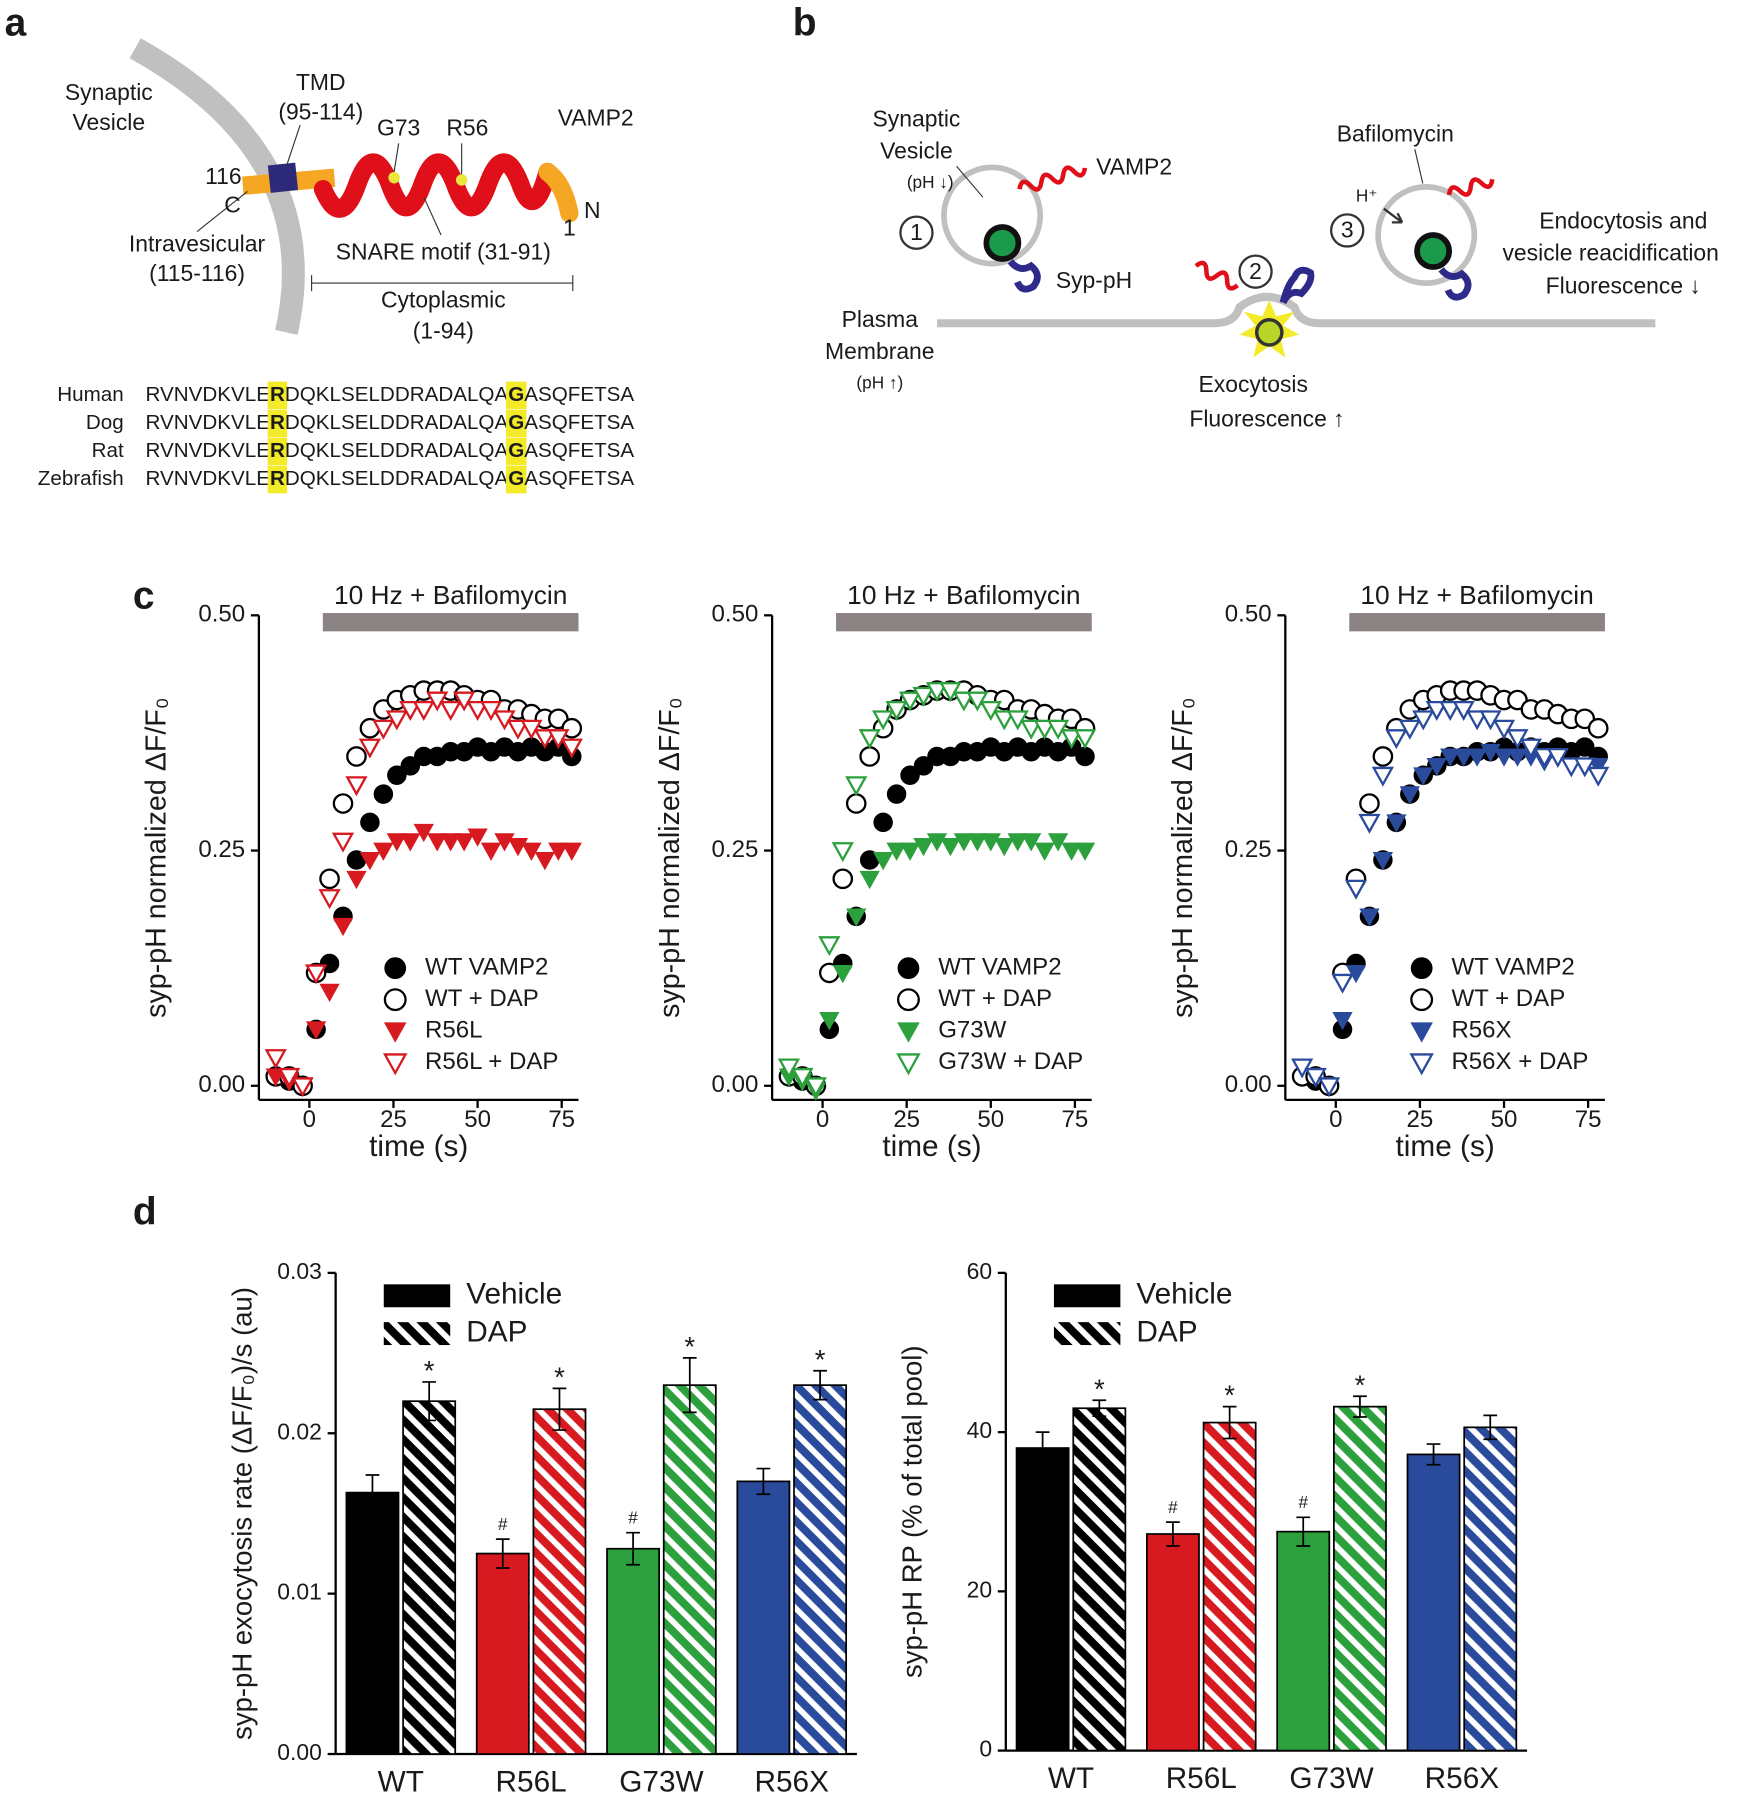 The width and height of the screenshot is (1747, 1800). I want to click on y-tick-label: 40, so click(979, 1430).